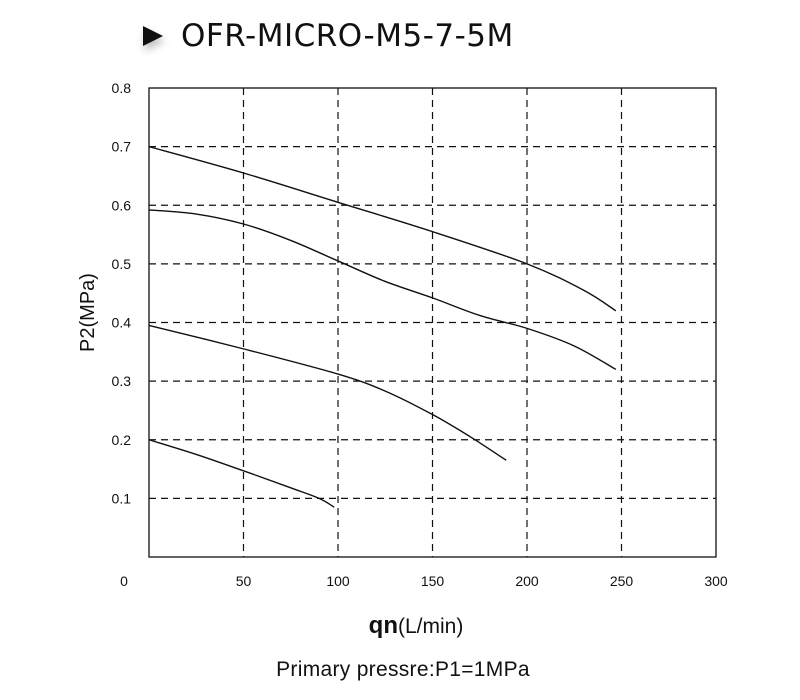  What do you see at coordinates (527, 581) in the screenshot?
I see `x-tick-label: 200` at bounding box center [527, 581].